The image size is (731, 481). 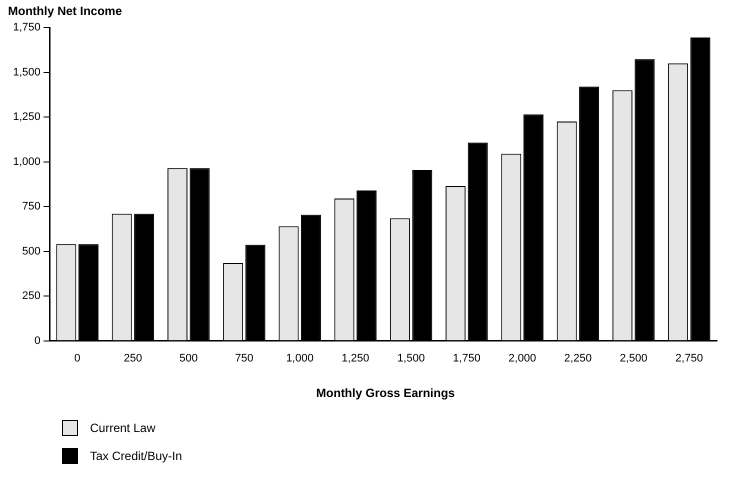 I want to click on x-tick-label: 250, so click(x=133, y=358).